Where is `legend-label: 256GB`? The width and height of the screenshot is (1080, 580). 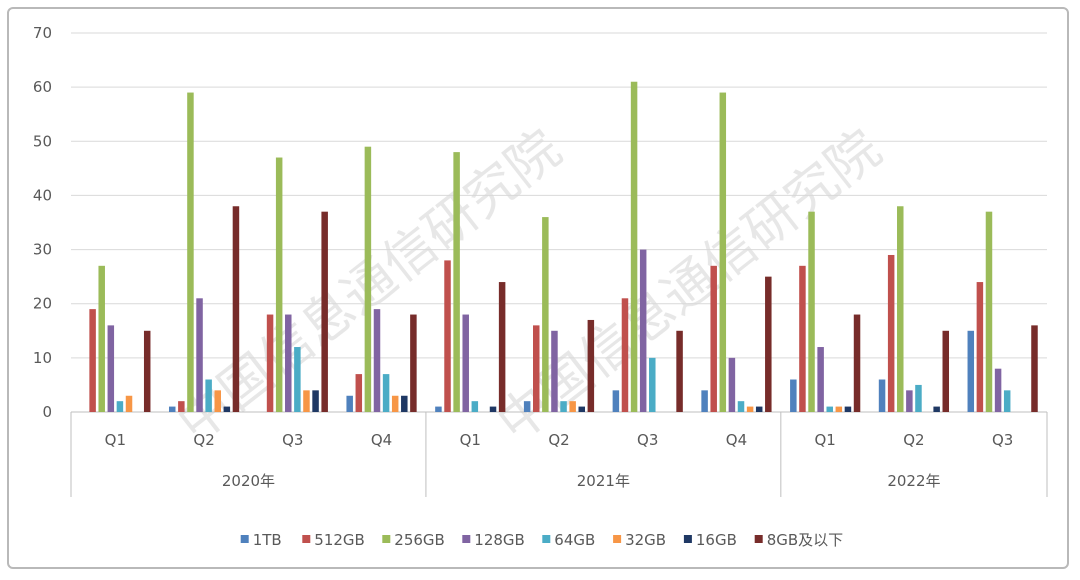 legend-label: 256GB is located at coordinates (419, 540).